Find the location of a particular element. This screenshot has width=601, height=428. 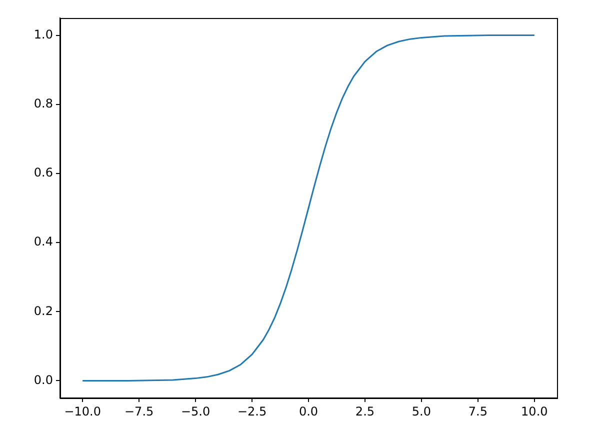

x-tick-label: 5.0 is located at coordinates (421, 411).